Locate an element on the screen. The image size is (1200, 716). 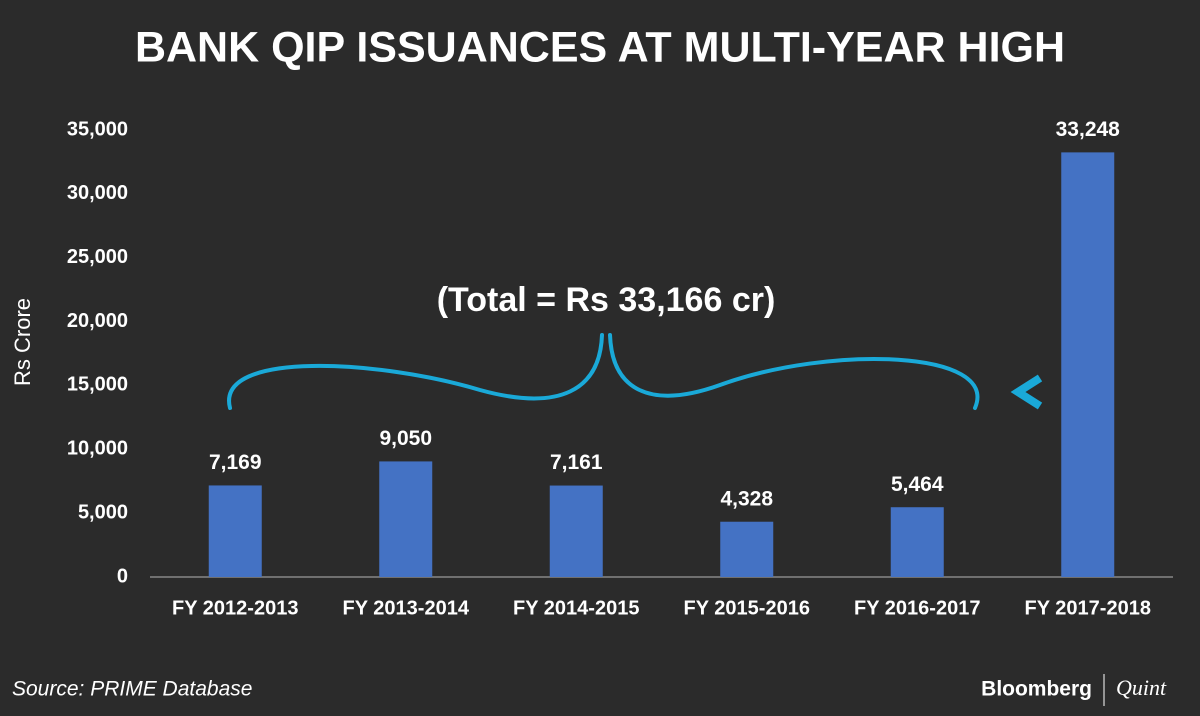
y-tick-label: 5,000 is located at coordinates (103, 512).